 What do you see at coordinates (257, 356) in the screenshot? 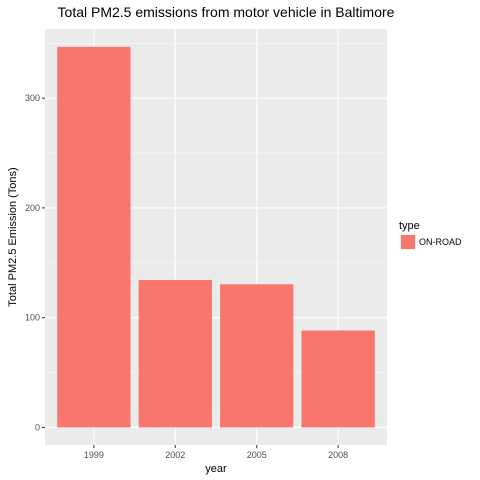
I see `bar-2005` at bounding box center [257, 356].